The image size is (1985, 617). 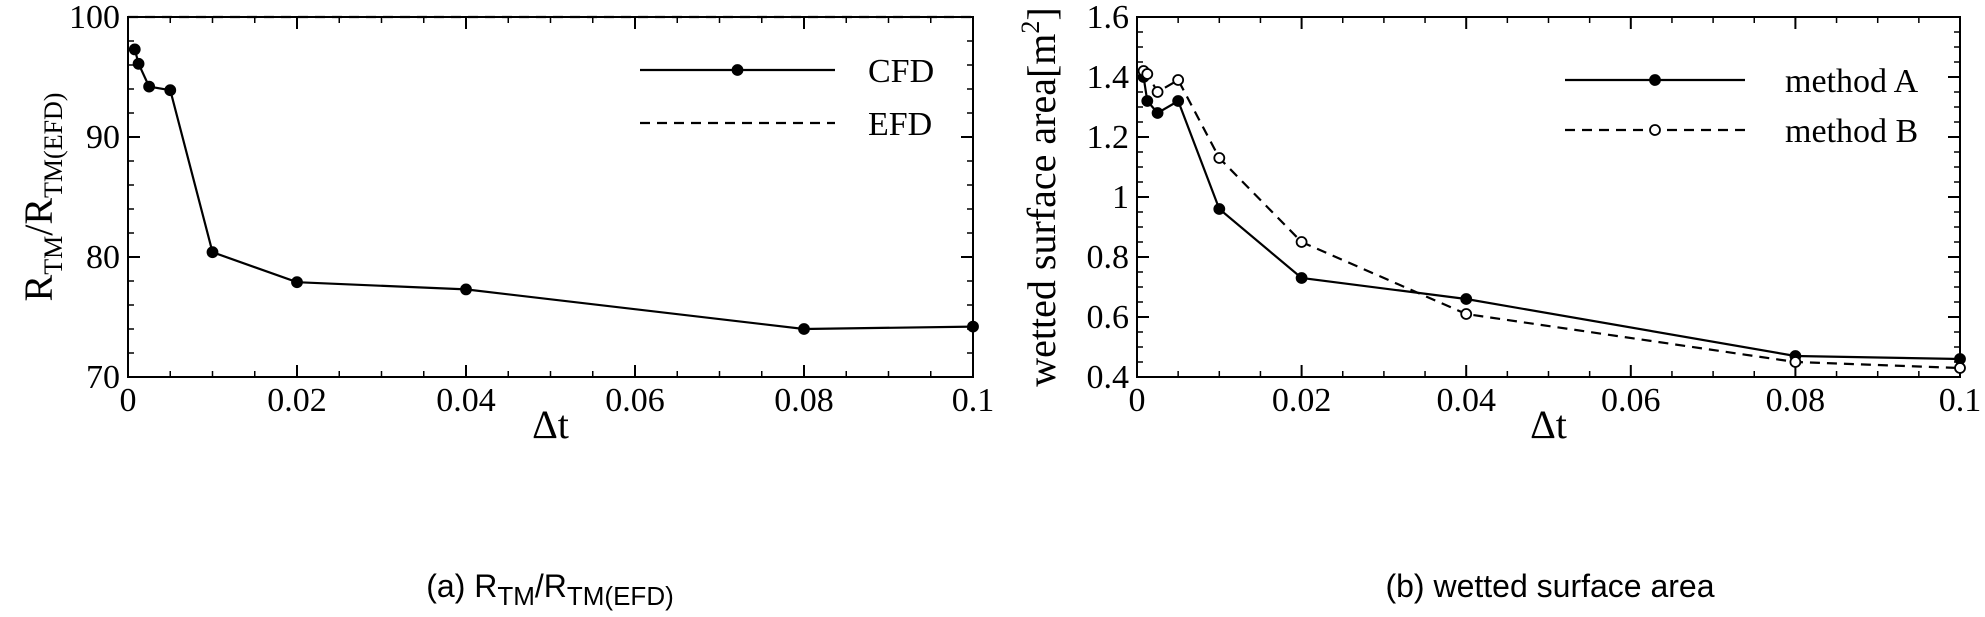 What do you see at coordinates (901, 71) in the screenshot?
I see `legend-label: CFD` at bounding box center [901, 71].